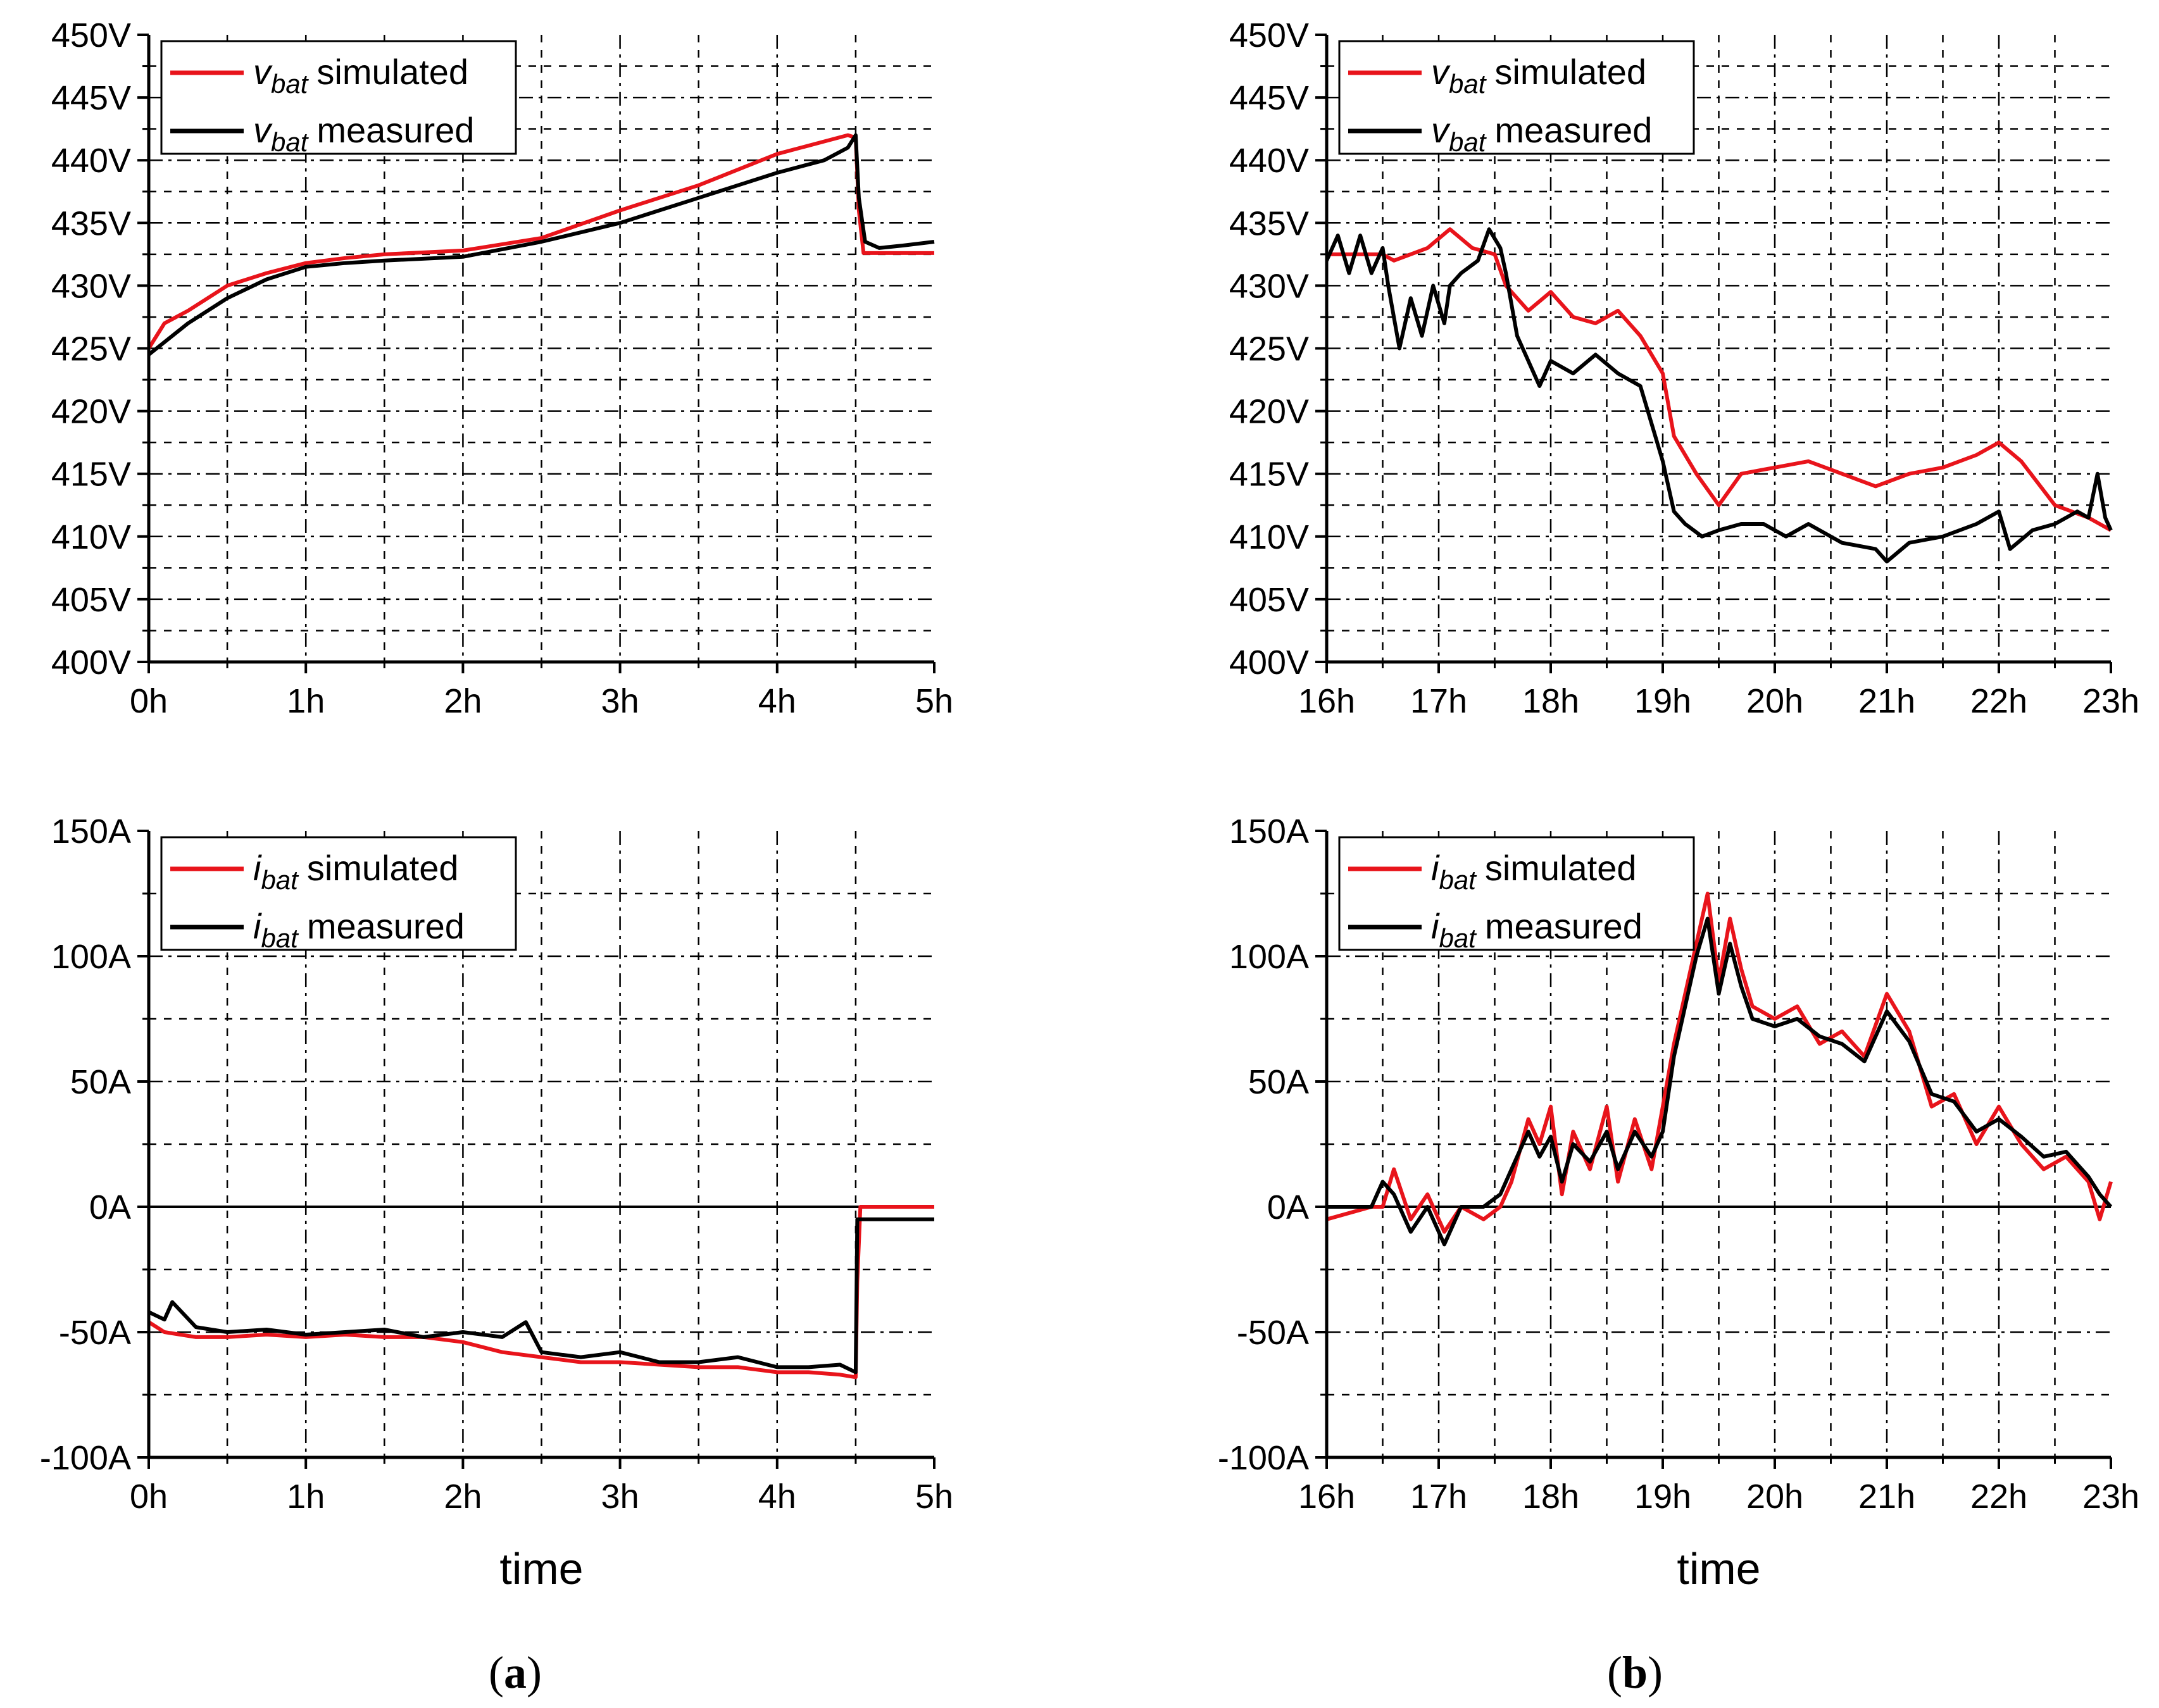 The image size is (2159, 1708). I want to click on panel-label-b: (b), so click(1635, 1672).